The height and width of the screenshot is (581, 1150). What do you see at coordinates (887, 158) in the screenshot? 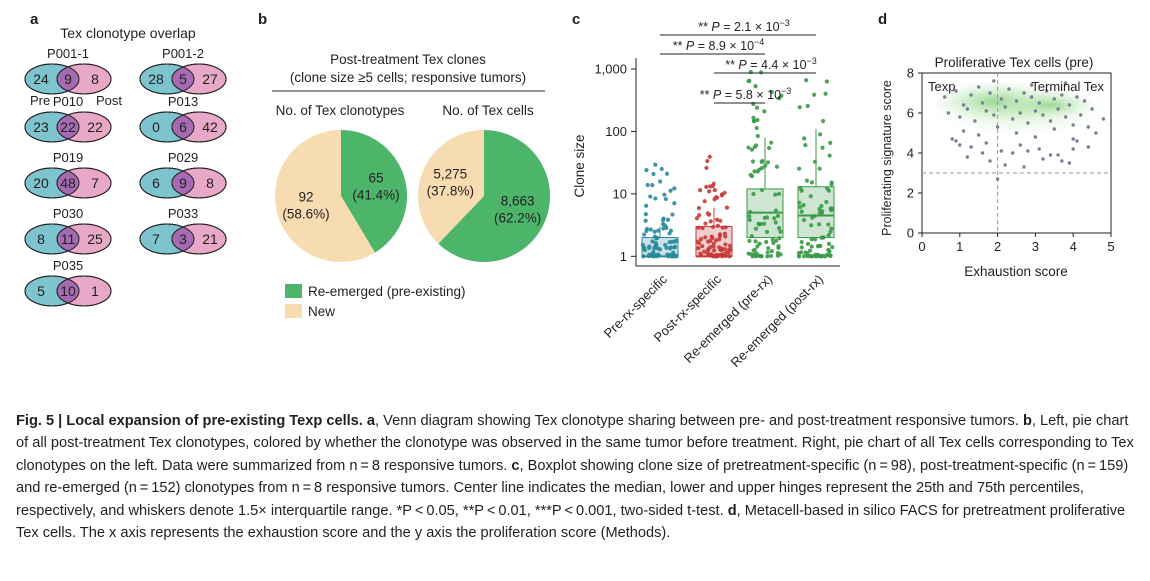
I see `scatter-ylabel: Proliferating signature score` at bounding box center [887, 158].